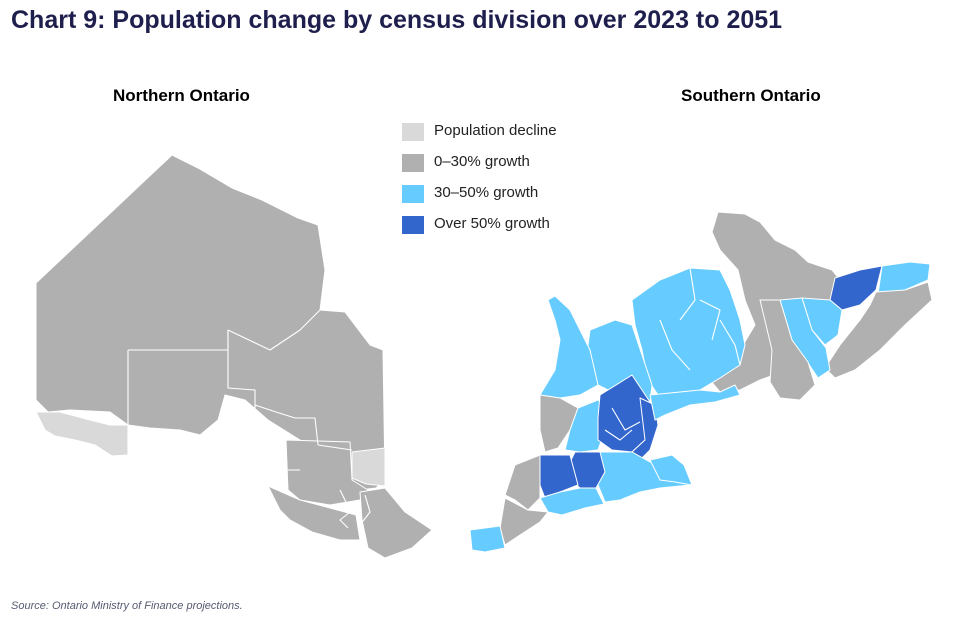 Image resolution: width=960 pixels, height=624 pixels. Describe the element at coordinates (751, 95) in the screenshot. I see `southern-ontario-title: Southern Ontario` at that location.